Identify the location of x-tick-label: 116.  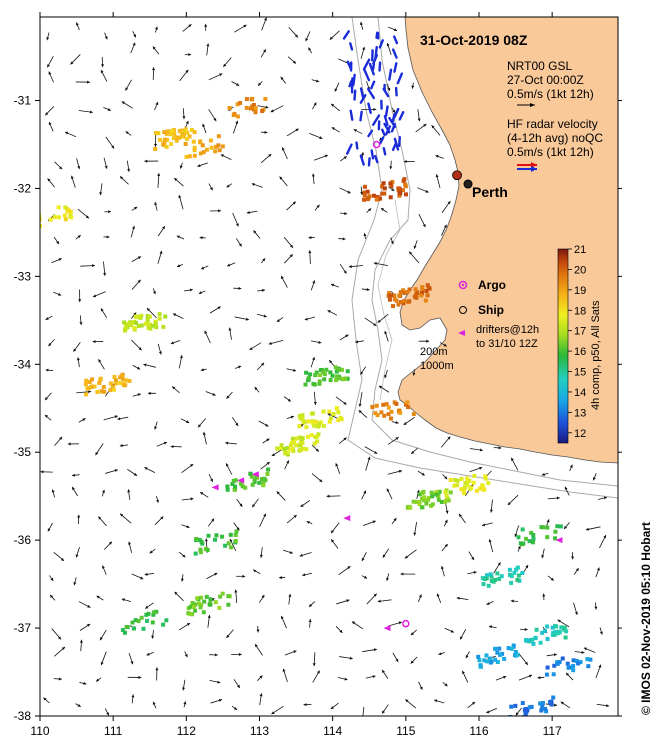
(478, 731).